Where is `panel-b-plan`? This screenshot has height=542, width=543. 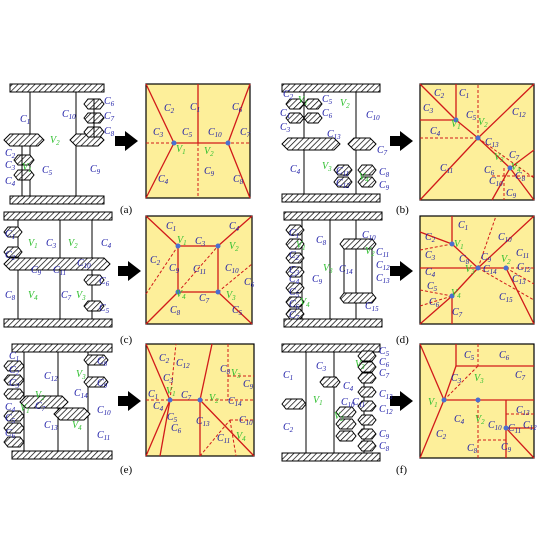
panel-b-plan is located at coordinates (331, 143).